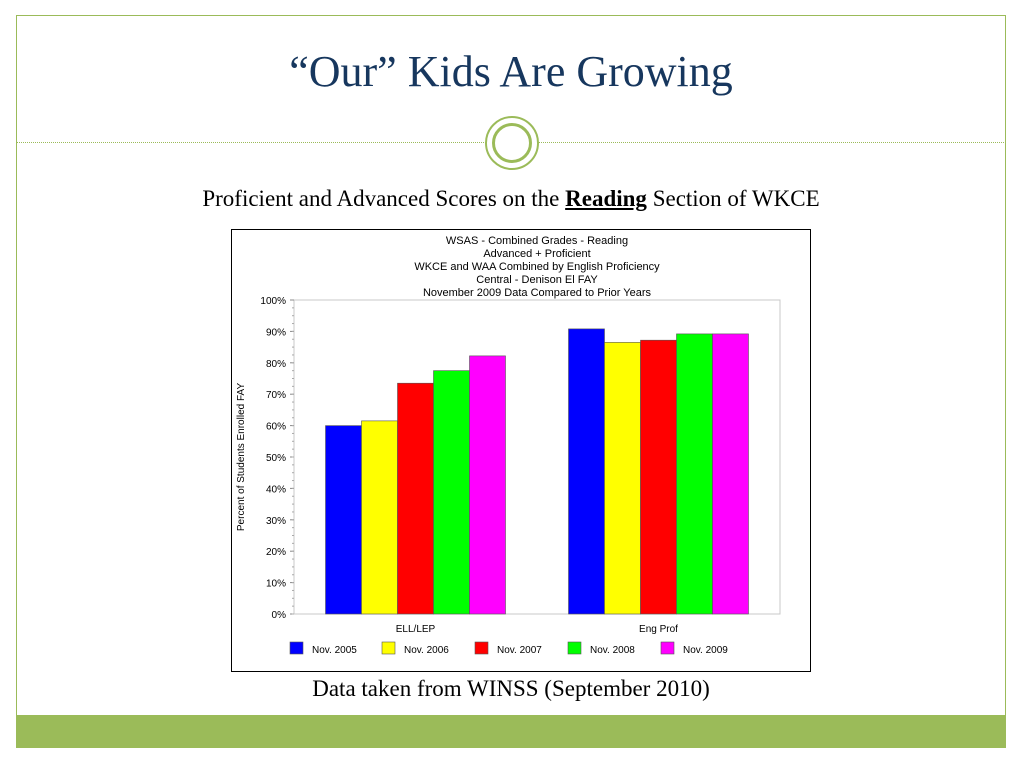 The width and height of the screenshot is (1024, 768). Describe the element at coordinates (276, 395) in the screenshot. I see `y-tick-label: 70%` at that location.